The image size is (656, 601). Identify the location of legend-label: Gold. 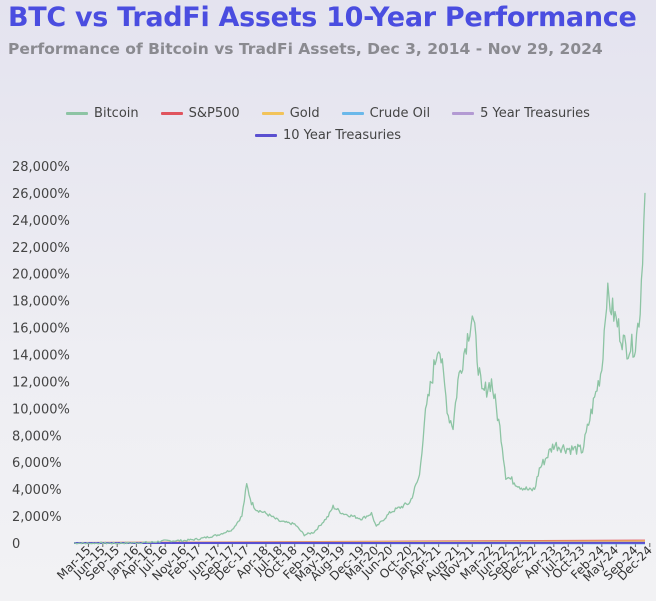
(304, 113).